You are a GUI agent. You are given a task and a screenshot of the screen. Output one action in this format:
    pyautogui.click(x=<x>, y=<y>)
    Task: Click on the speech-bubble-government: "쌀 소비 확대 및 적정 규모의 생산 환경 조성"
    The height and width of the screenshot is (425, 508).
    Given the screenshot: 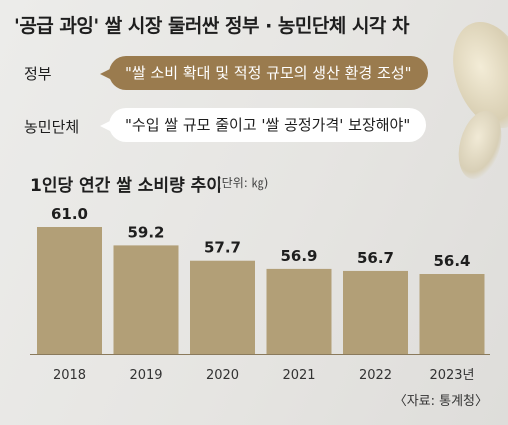 What is the action you would take?
    pyautogui.click(x=264, y=73)
    